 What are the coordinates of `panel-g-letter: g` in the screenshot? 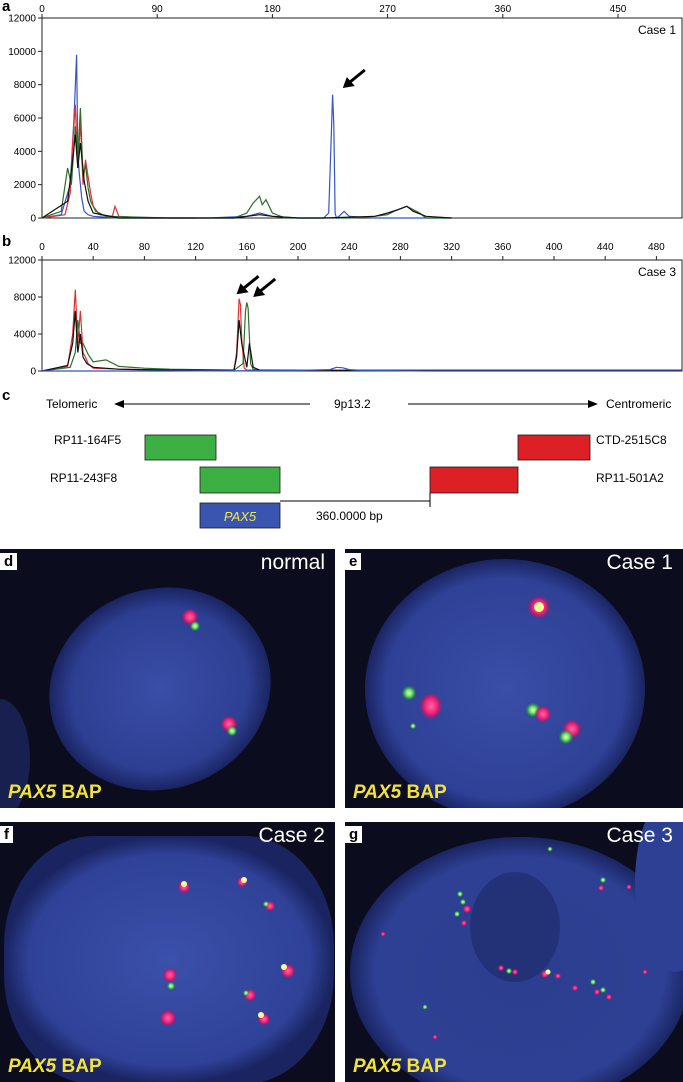 It's located at (354, 834).